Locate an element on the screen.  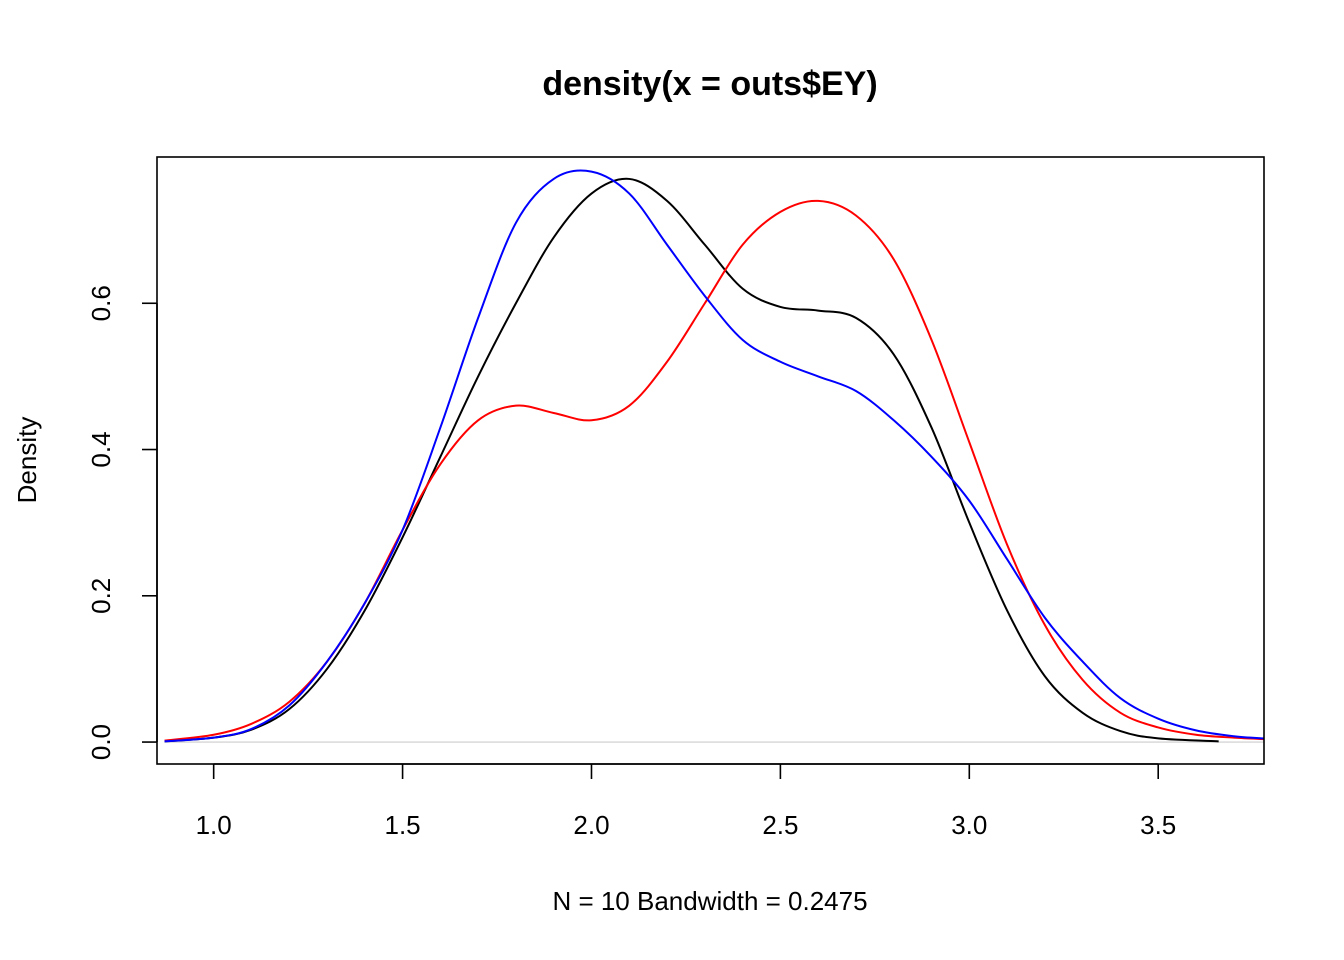
x-tick-label: 3.0 is located at coordinates (969, 825).